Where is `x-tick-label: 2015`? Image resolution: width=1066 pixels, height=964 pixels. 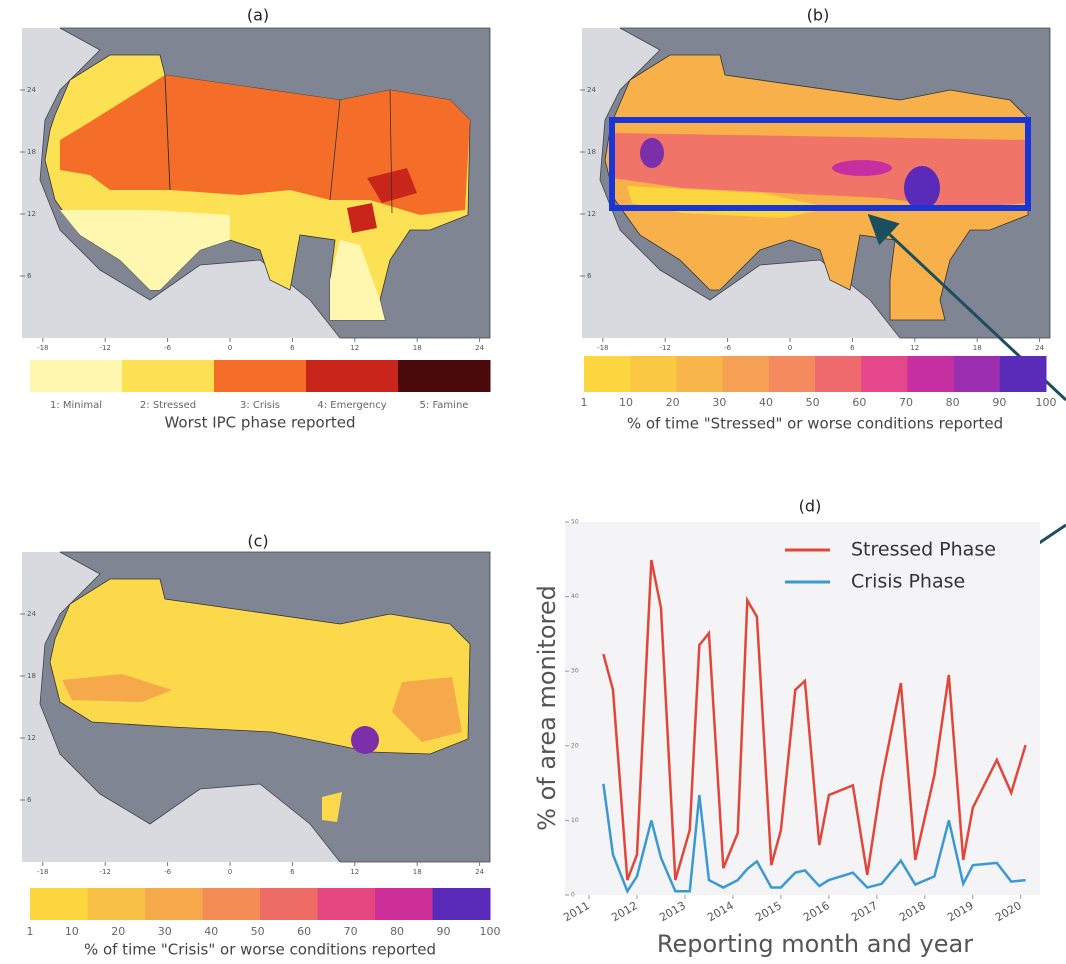
x-tick-label: 2015 is located at coordinates (768, 911).